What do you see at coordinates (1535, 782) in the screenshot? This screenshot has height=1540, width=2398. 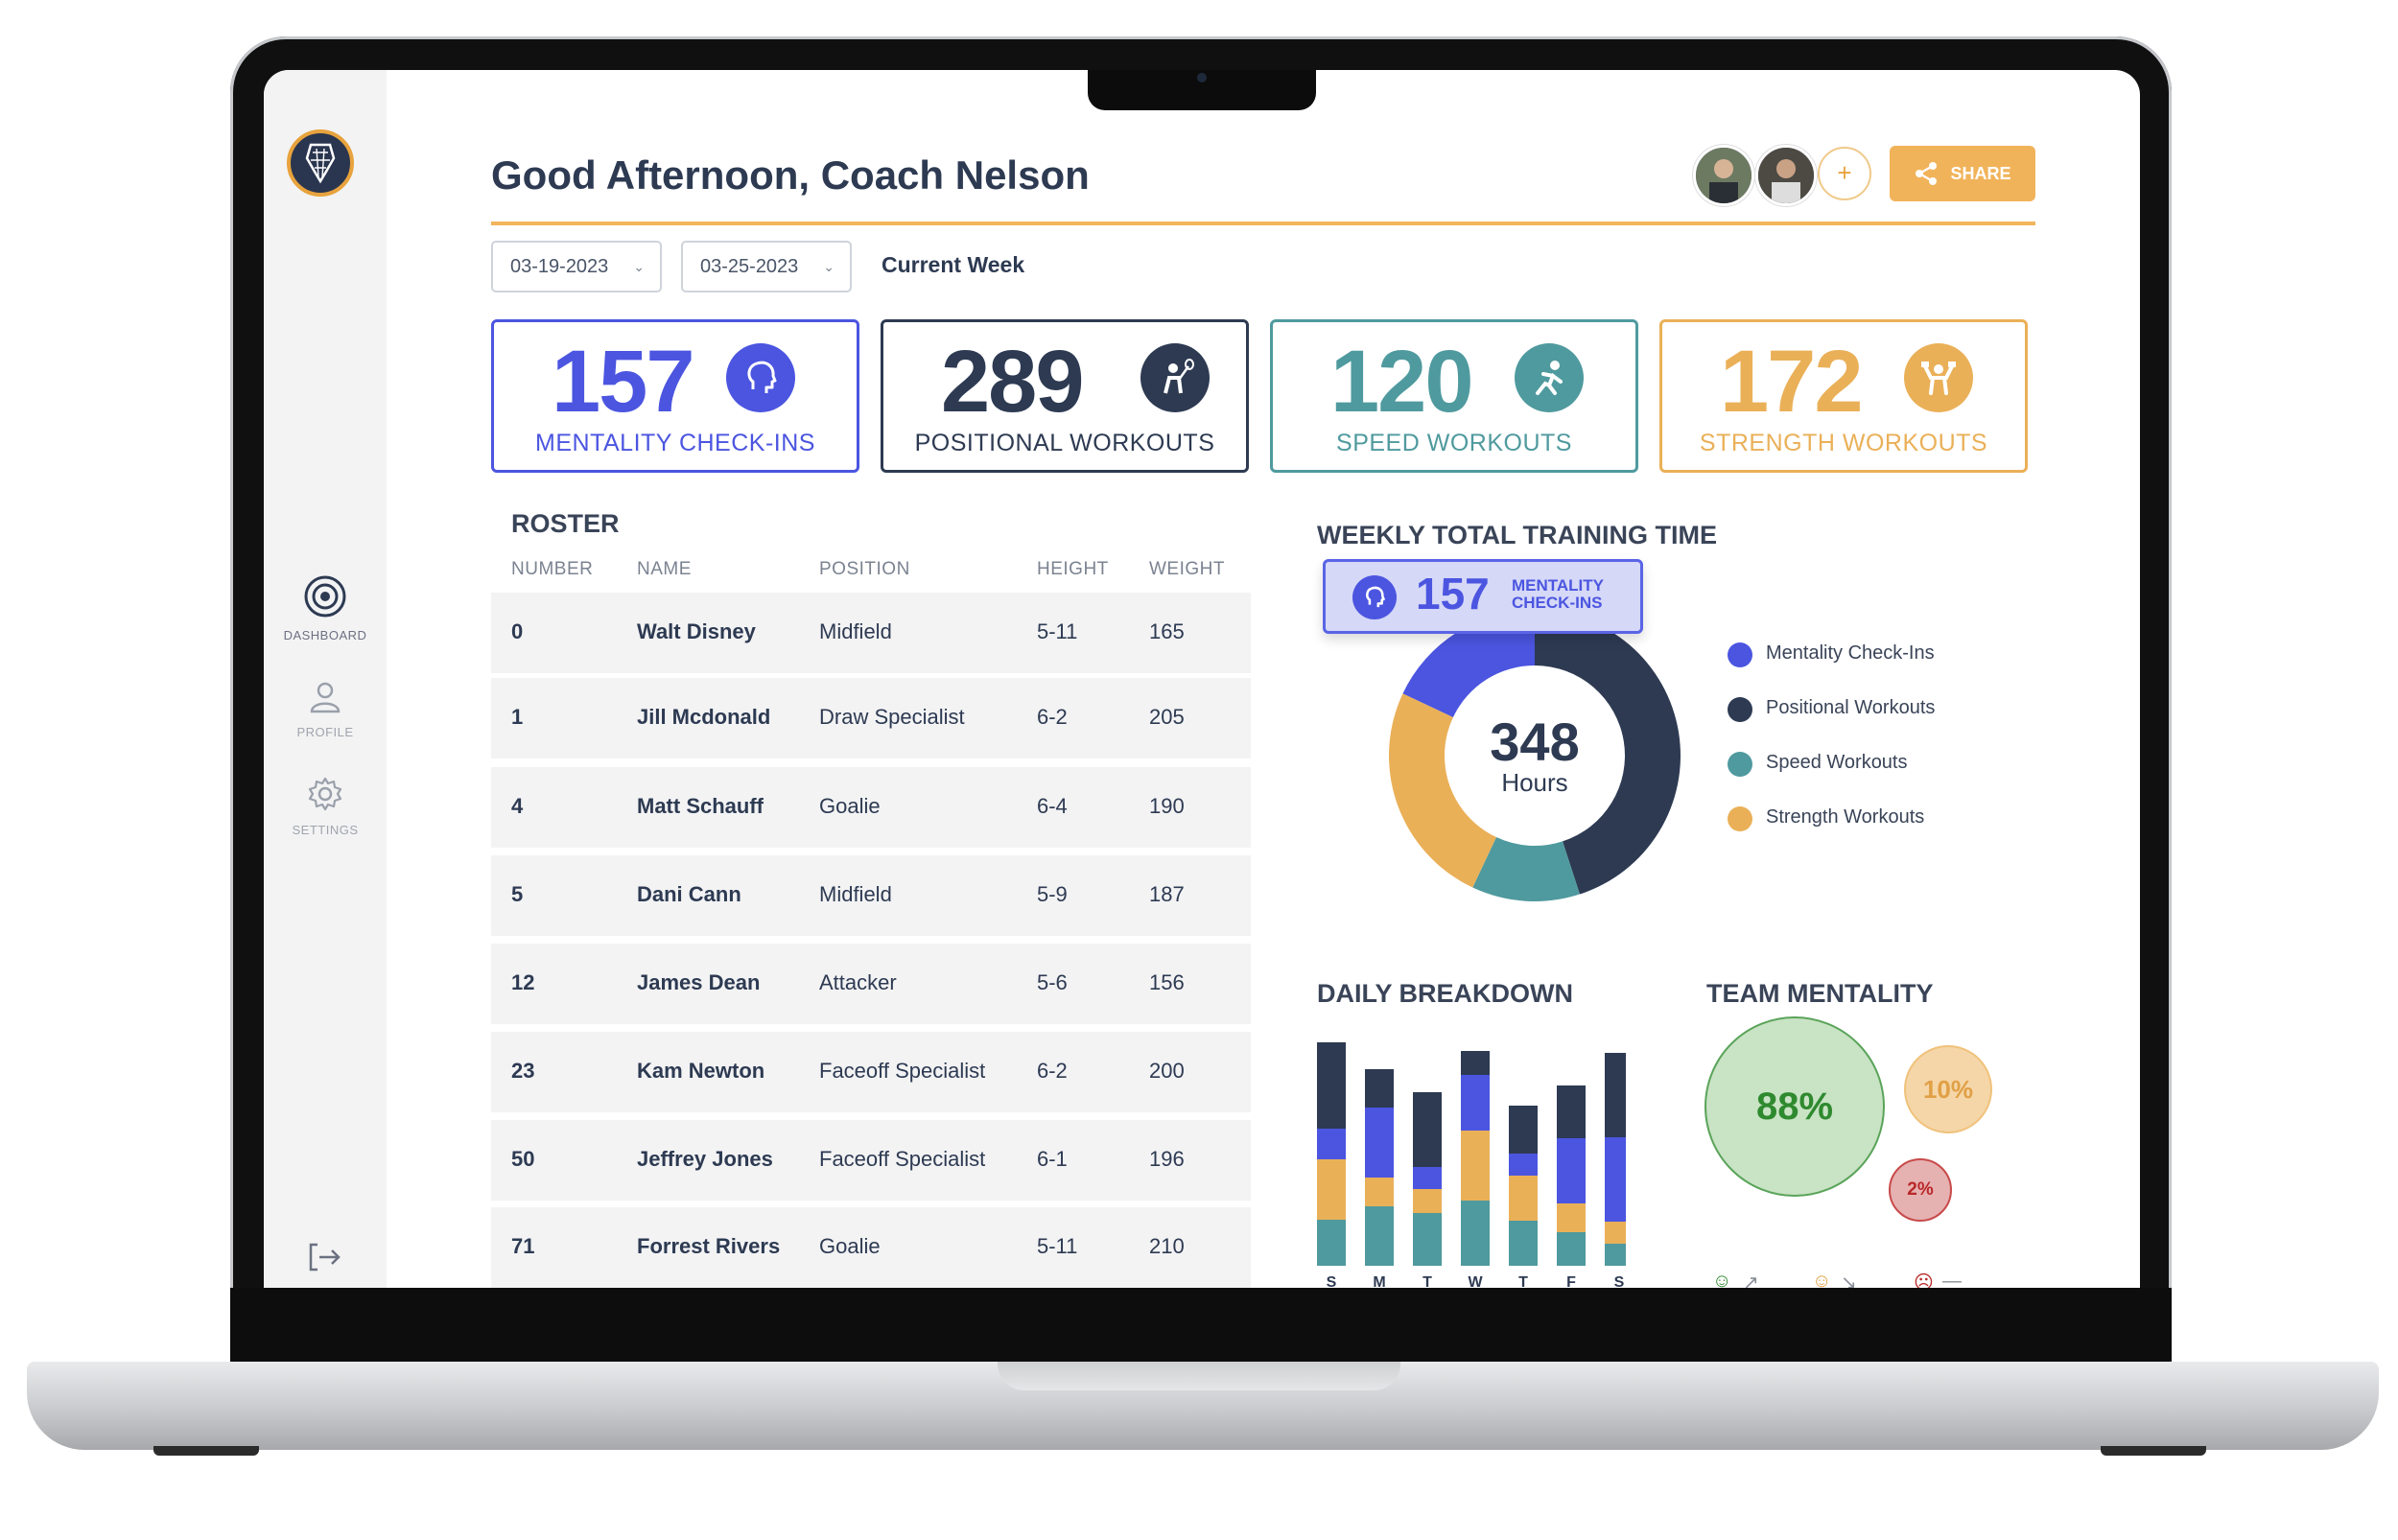 I see `donut-unit: Hours` at bounding box center [1535, 782].